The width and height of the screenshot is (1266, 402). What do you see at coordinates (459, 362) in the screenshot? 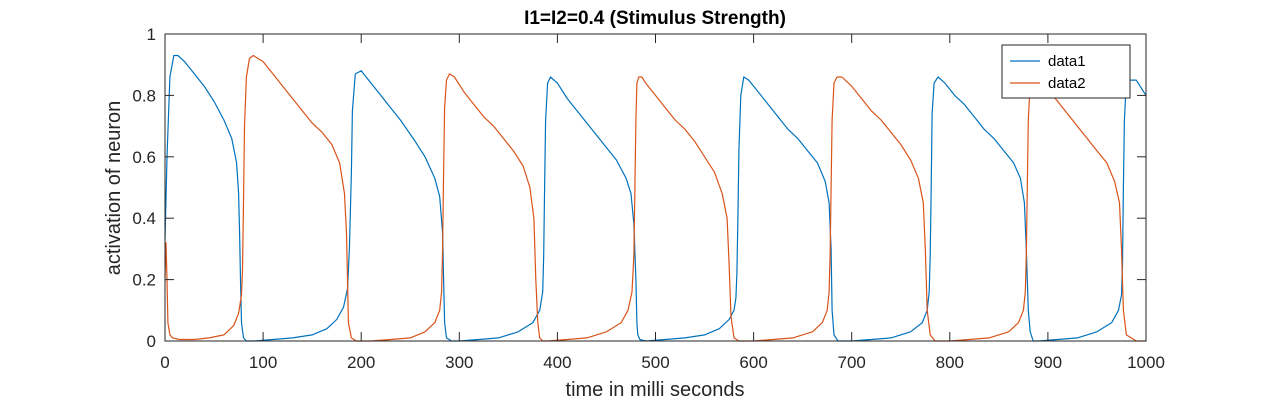
I see `x-tick-label: 300` at bounding box center [459, 362].